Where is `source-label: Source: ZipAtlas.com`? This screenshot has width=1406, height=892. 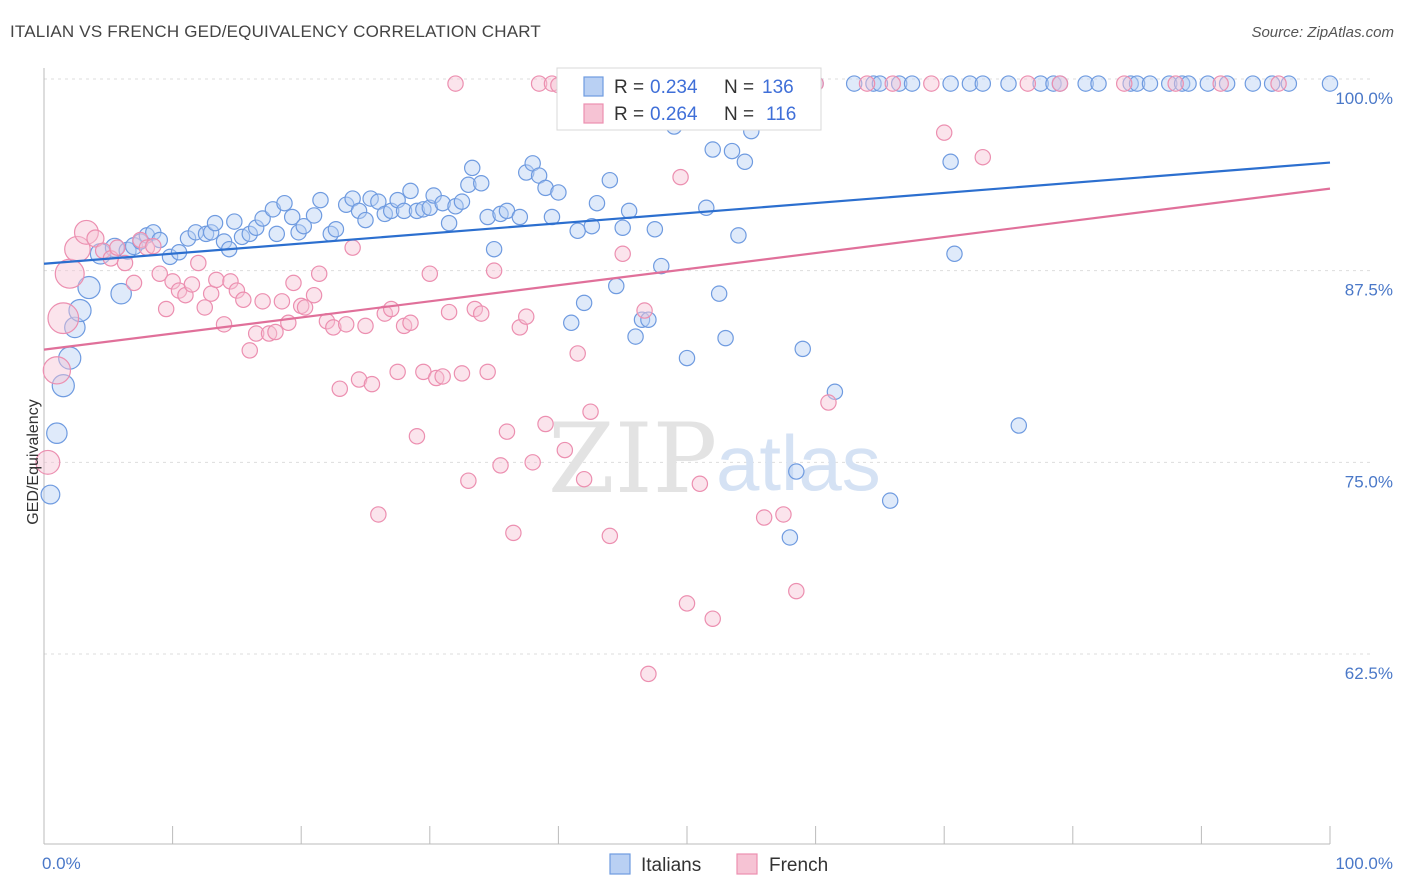 source-label: Source: ZipAtlas.com is located at coordinates (1322, 32).